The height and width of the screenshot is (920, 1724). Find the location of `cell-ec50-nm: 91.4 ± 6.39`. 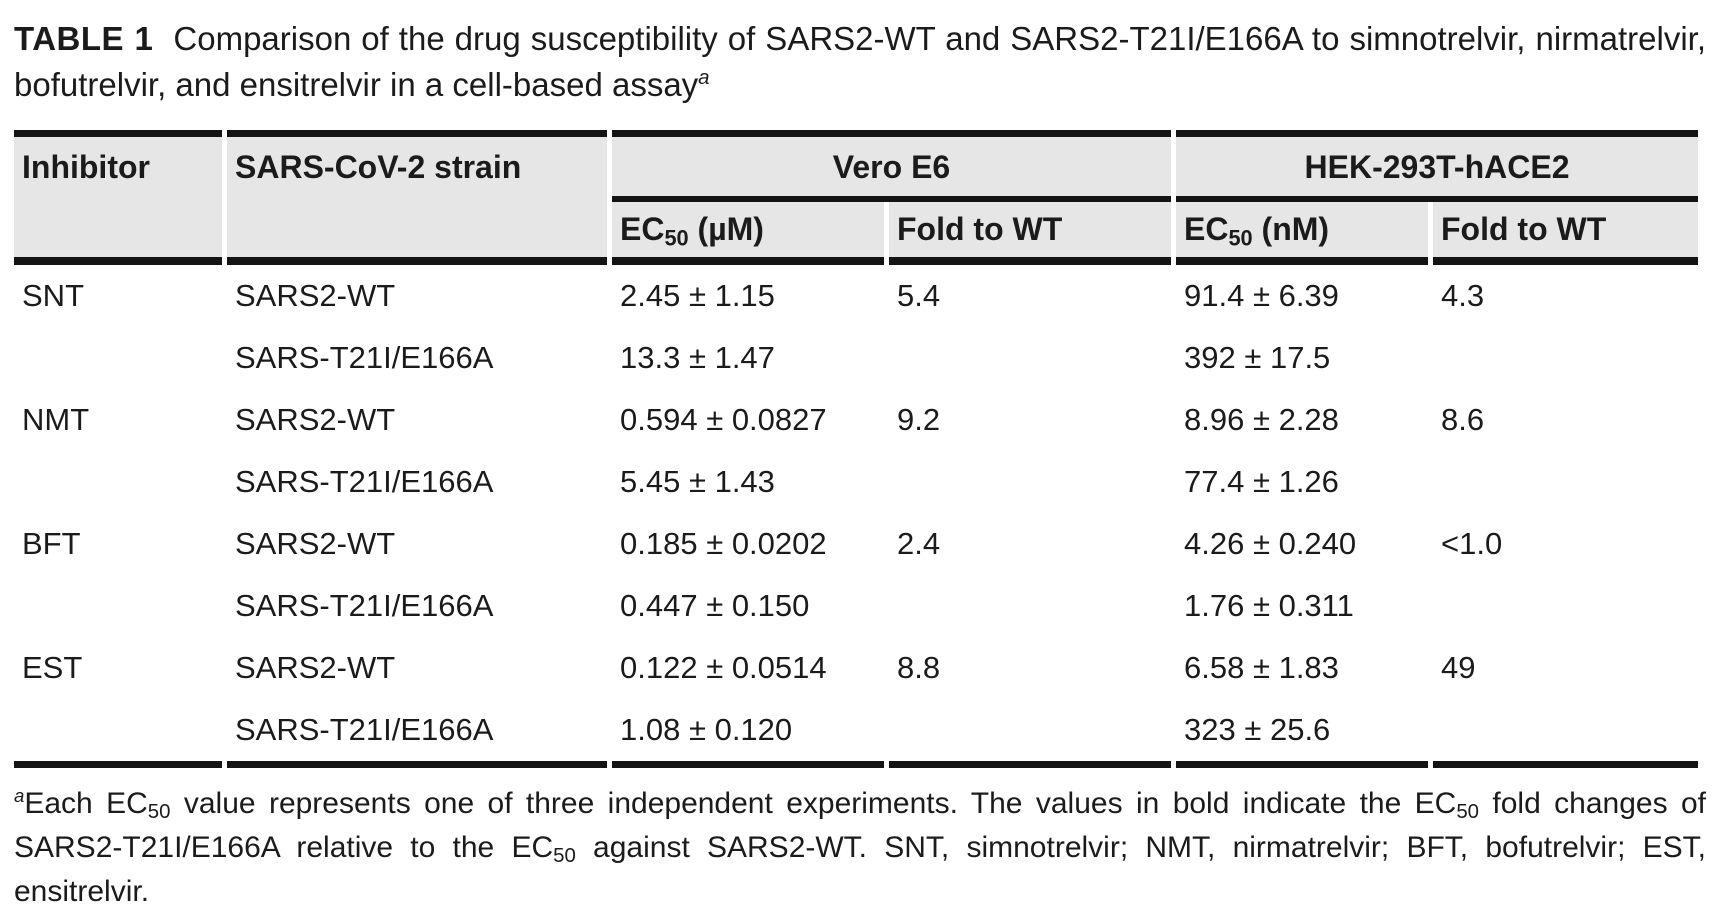

cell-ec50-nm: 91.4 ± 6.39 is located at coordinates (1302, 296).